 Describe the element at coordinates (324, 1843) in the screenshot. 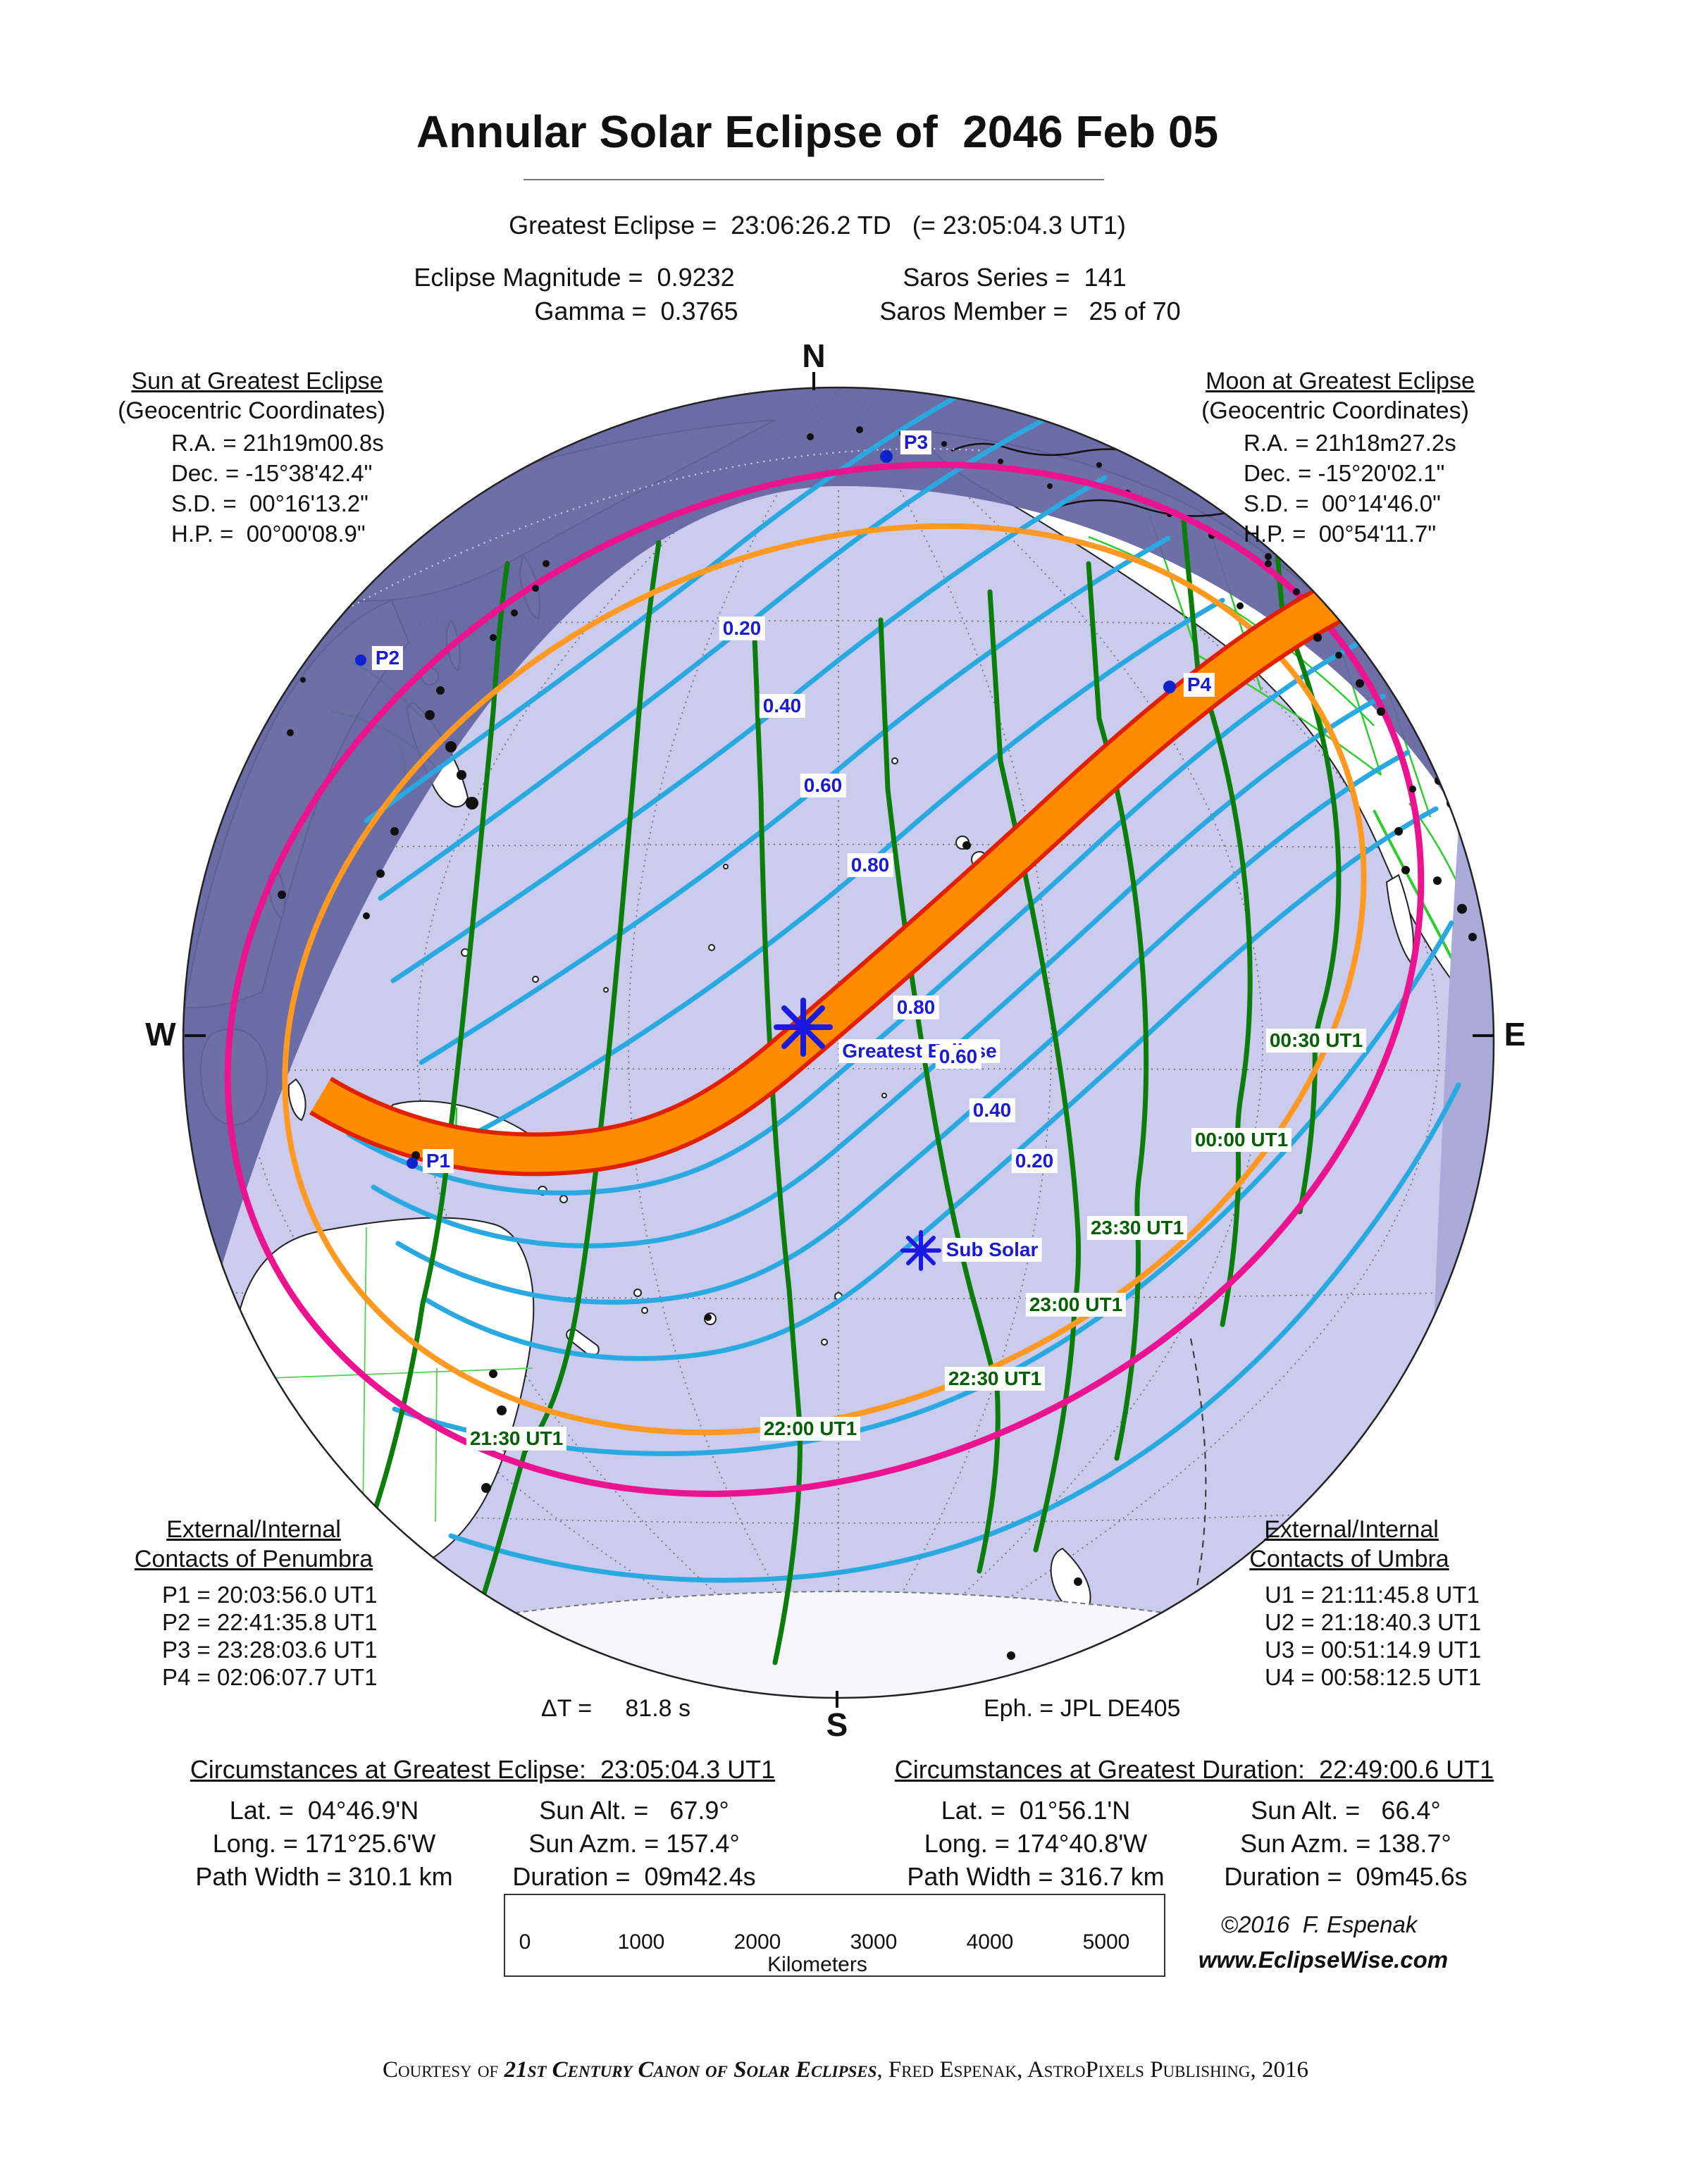

I see `circ-eclipse-long: Long. = 171°25.6'W` at that location.